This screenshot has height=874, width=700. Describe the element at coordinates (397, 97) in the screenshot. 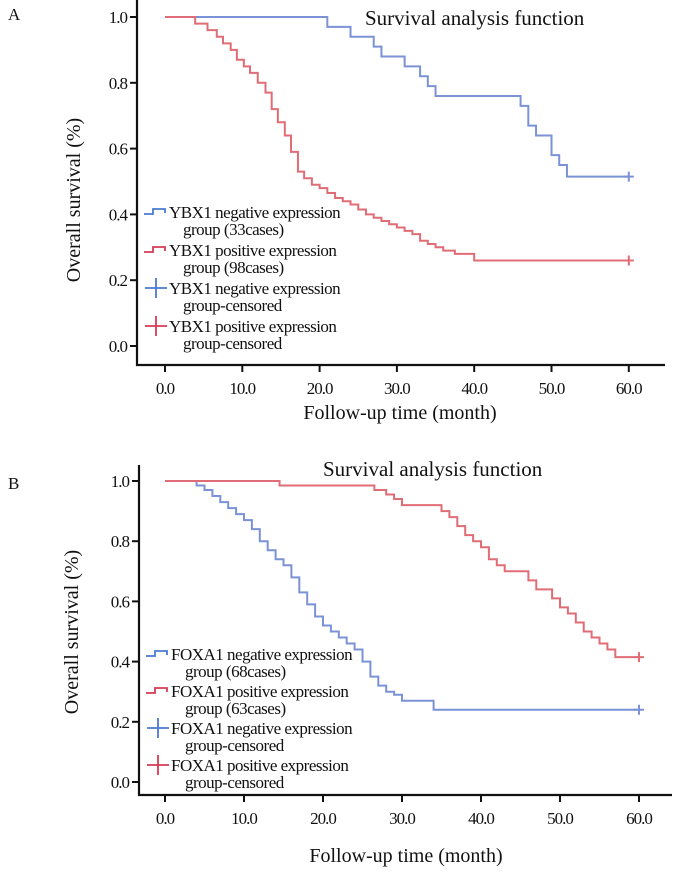

I see `survival-curve-negative` at that location.